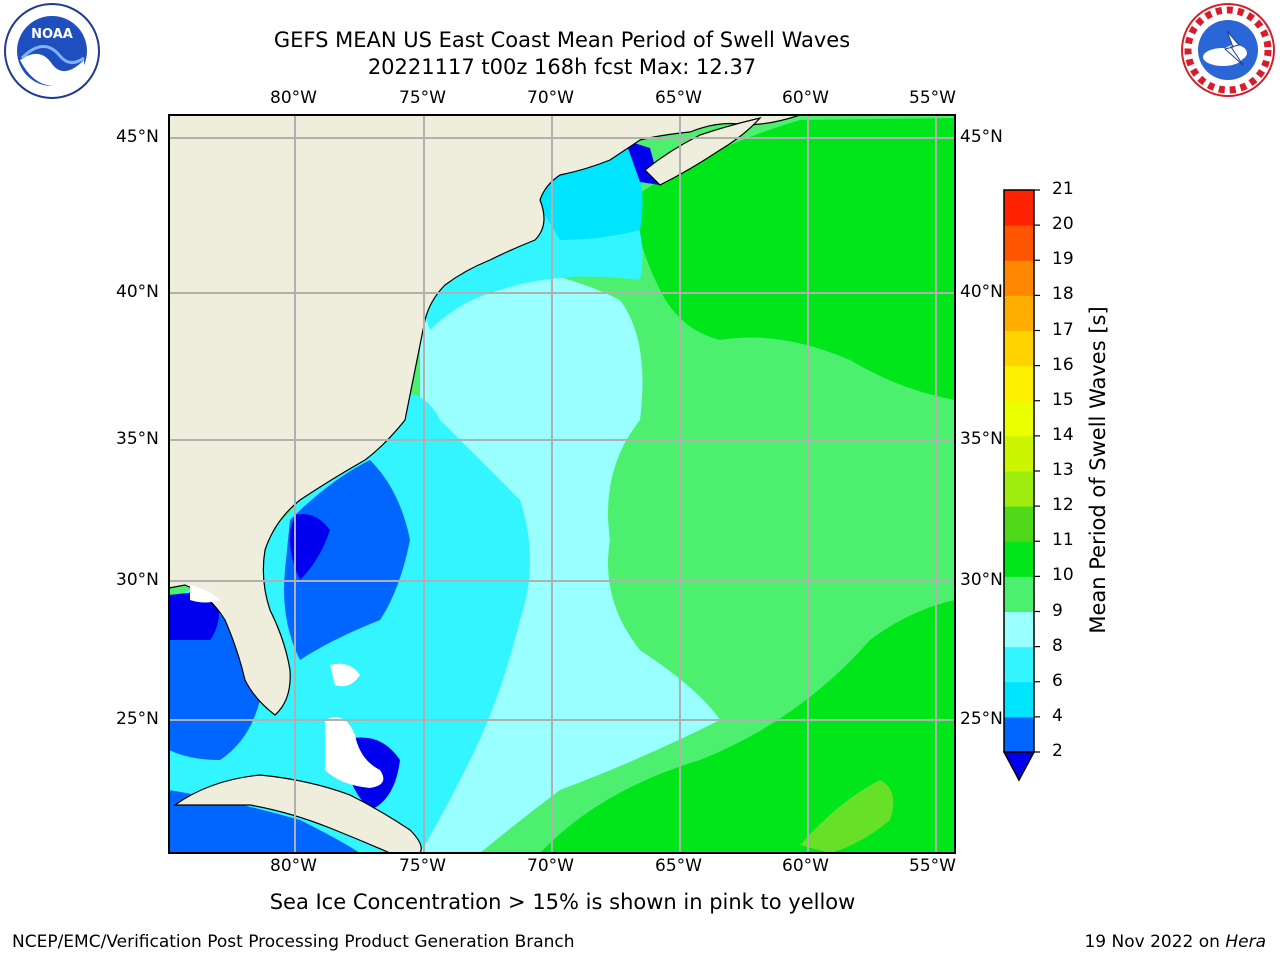  Describe the element at coordinates (422, 98) in the screenshot. I see `lon-tick-top-75w: 75°W` at that location.